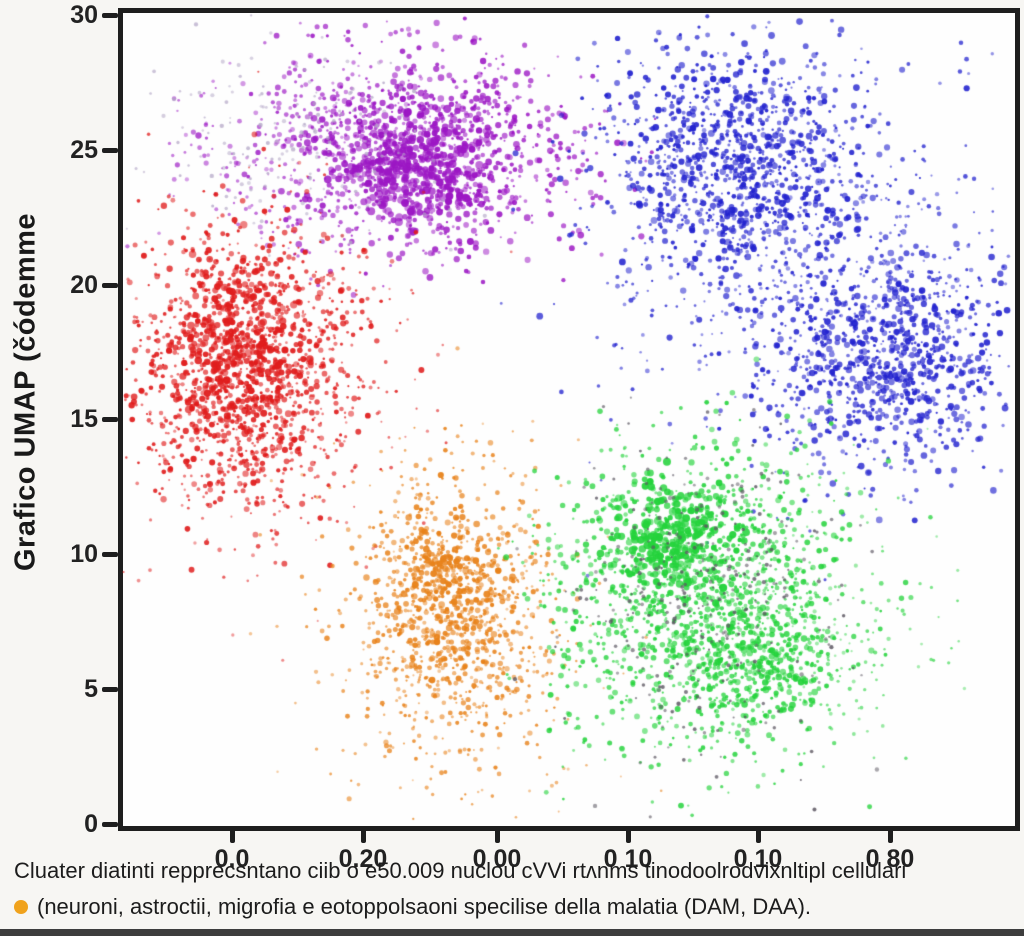  Describe the element at coordinates (84, 285) in the screenshot. I see `y-tick-label: 20` at that location.